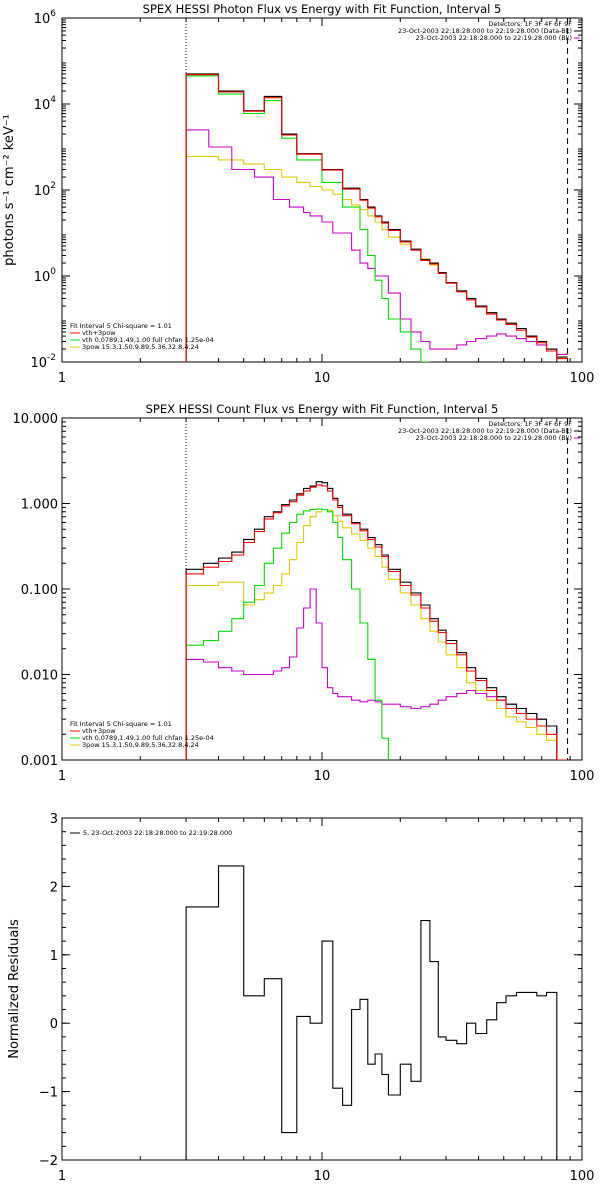  What do you see at coordinates (53, 272) in the screenshot?
I see `y-tick-exponent: 0` at bounding box center [53, 272].